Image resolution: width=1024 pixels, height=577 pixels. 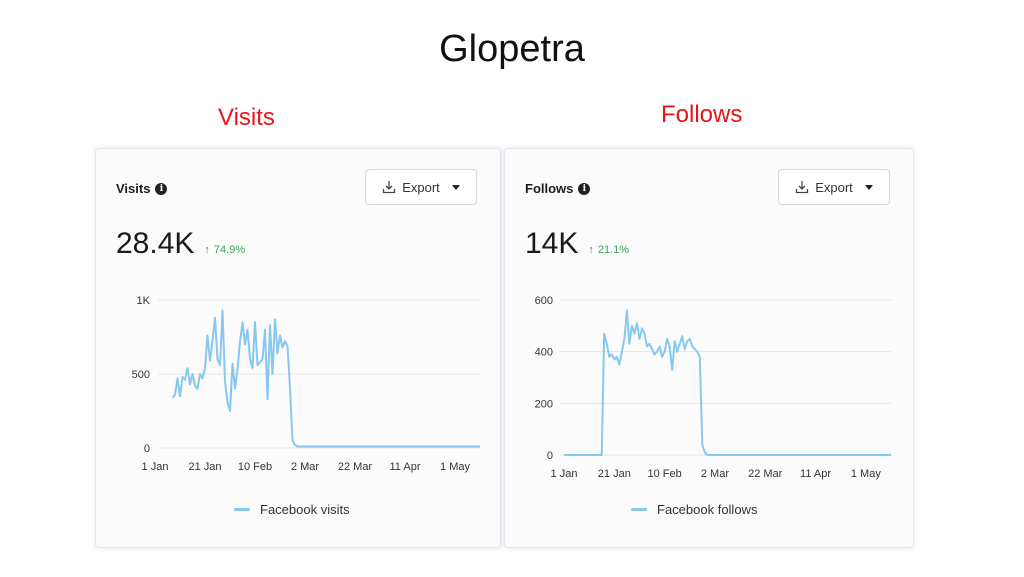 What do you see at coordinates (544, 301) in the screenshot?
I see `y-tick-label: 600` at bounding box center [544, 301].